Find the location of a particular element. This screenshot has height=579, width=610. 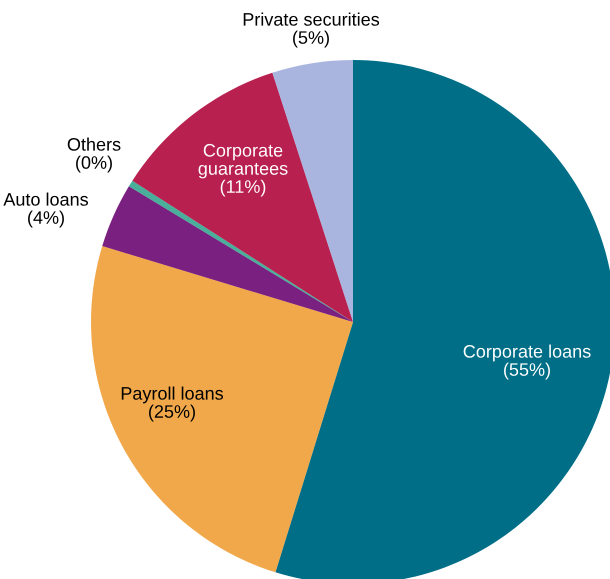

slice-label: Private securities is located at coordinates (312, 19).